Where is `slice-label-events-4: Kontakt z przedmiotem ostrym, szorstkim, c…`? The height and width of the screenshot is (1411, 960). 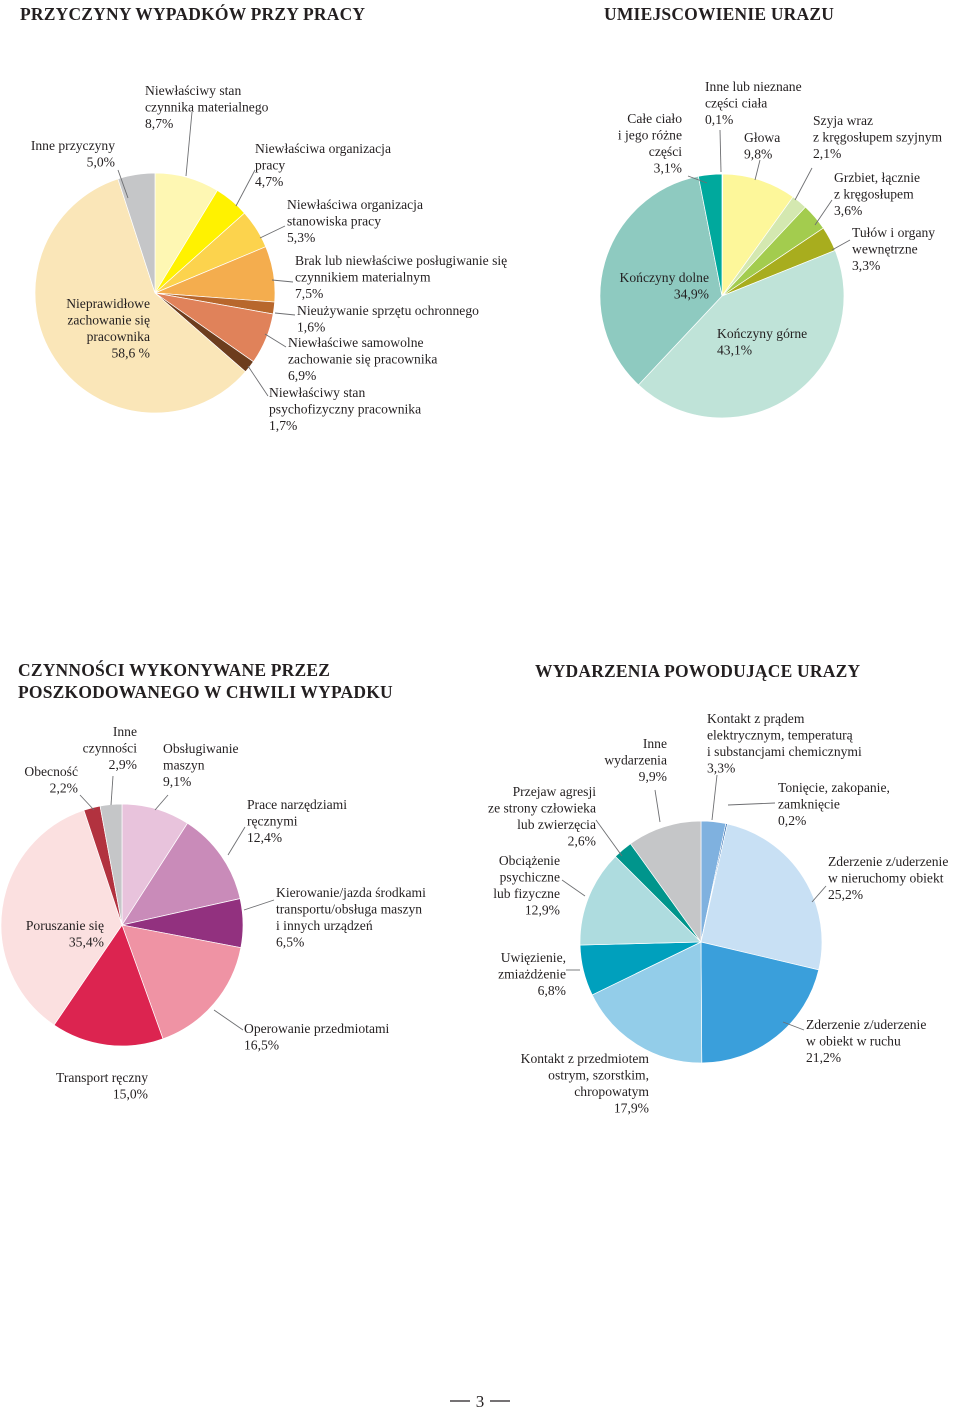 slice-label-events-4: Kontakt z przedmiotem ostrym, szorstkim, c… is located at coordinates (585, 1083).